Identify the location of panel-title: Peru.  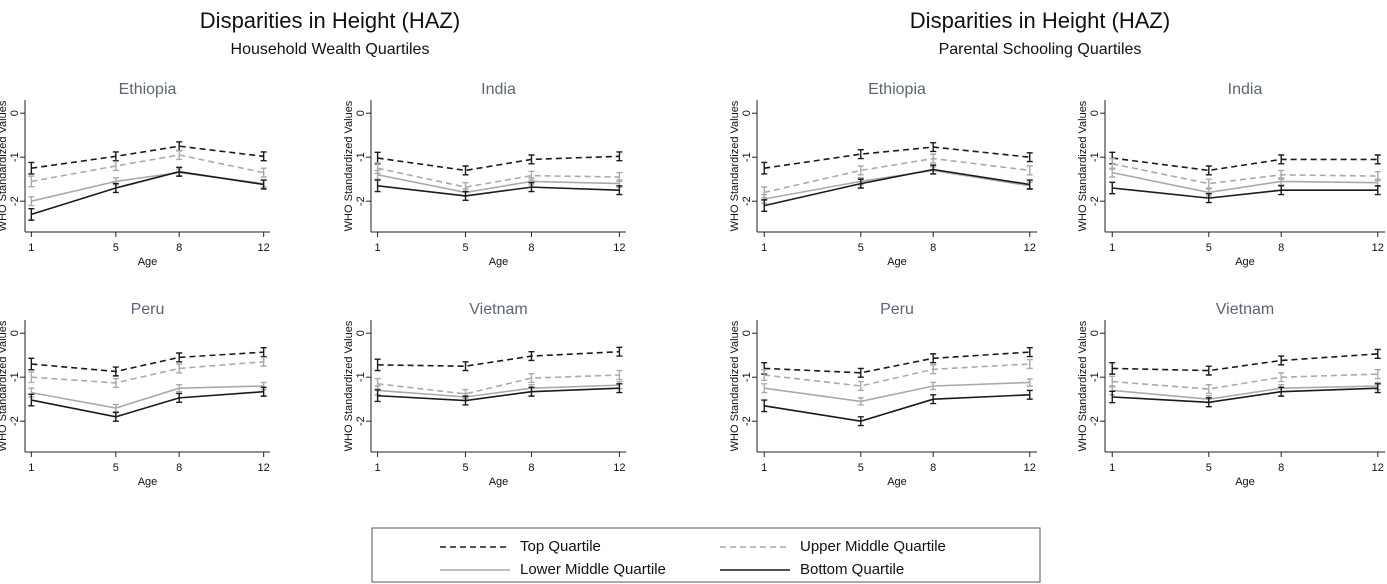
(897, 309).